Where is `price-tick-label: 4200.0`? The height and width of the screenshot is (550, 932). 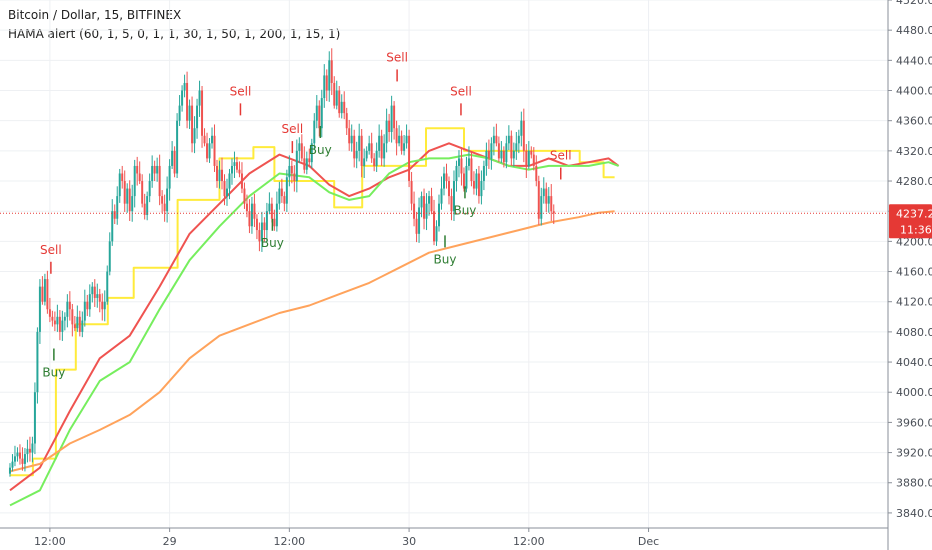
price-tick-label: 4200.0 is located at coordinates (914, 241).